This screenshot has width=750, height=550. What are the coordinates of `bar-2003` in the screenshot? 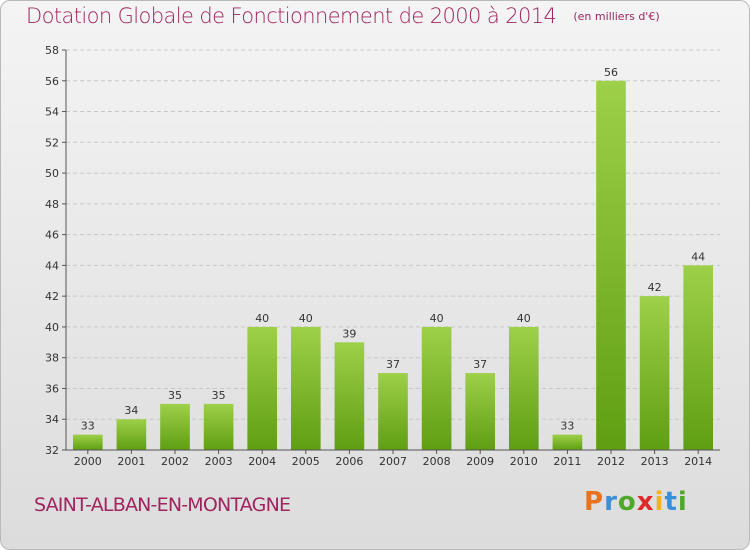 It's located at (218, 426).